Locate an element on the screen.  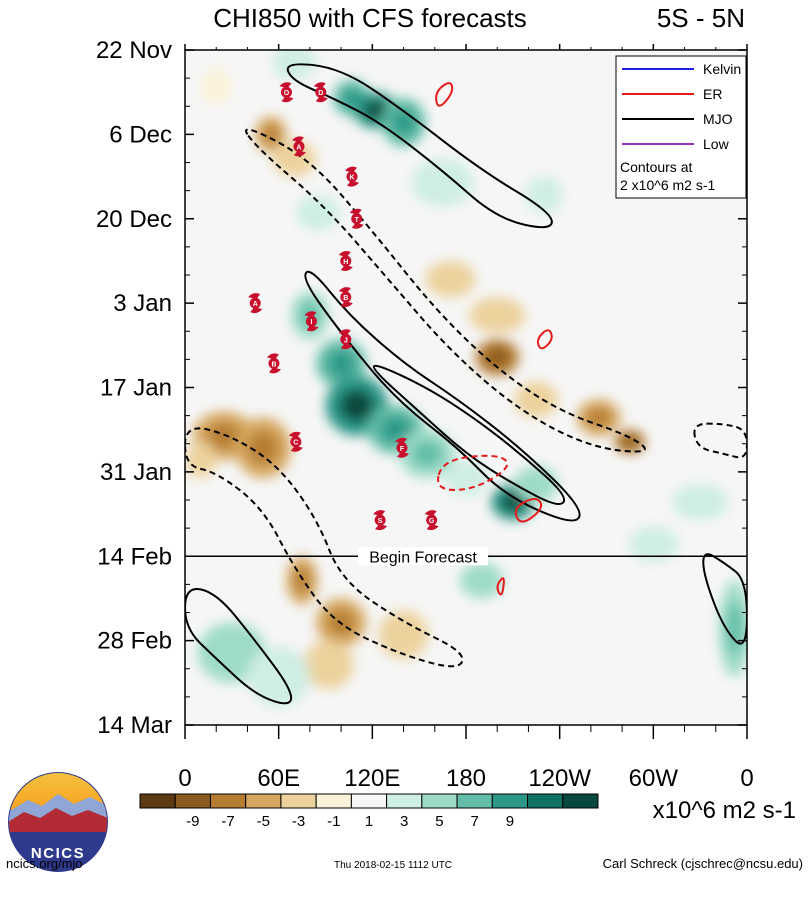
storm-marker-letter: G is located at coordinates (432, 521).